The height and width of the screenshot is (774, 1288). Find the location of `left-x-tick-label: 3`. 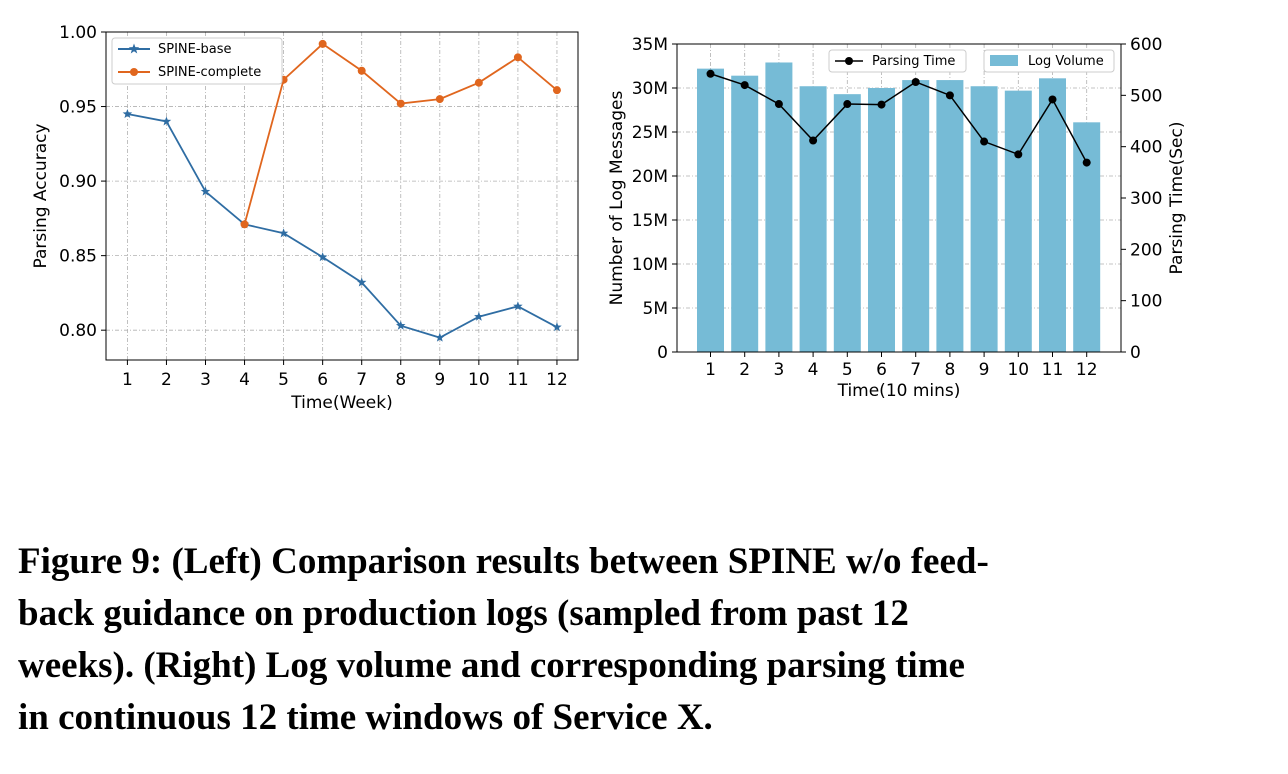

left-x-tick-label: 3 is located at coordinates (205, 380).